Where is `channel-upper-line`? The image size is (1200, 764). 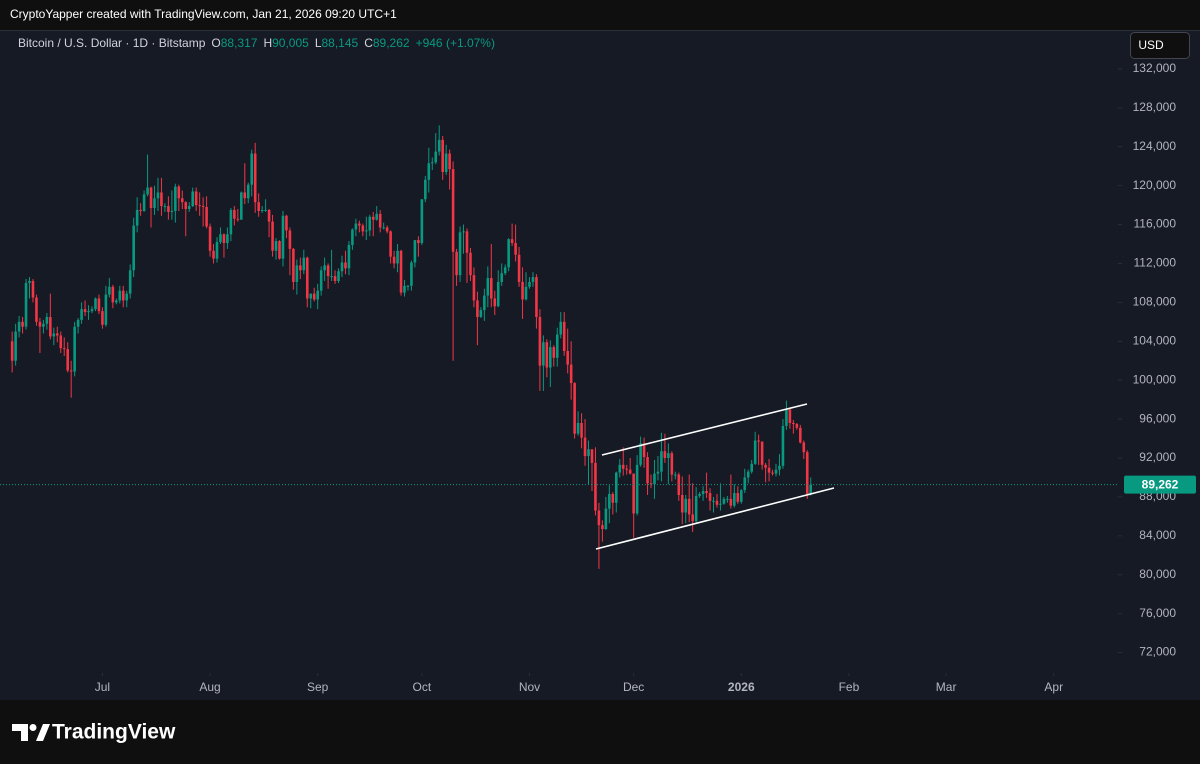 channel-upper-line is located at coordinates (704, 429).